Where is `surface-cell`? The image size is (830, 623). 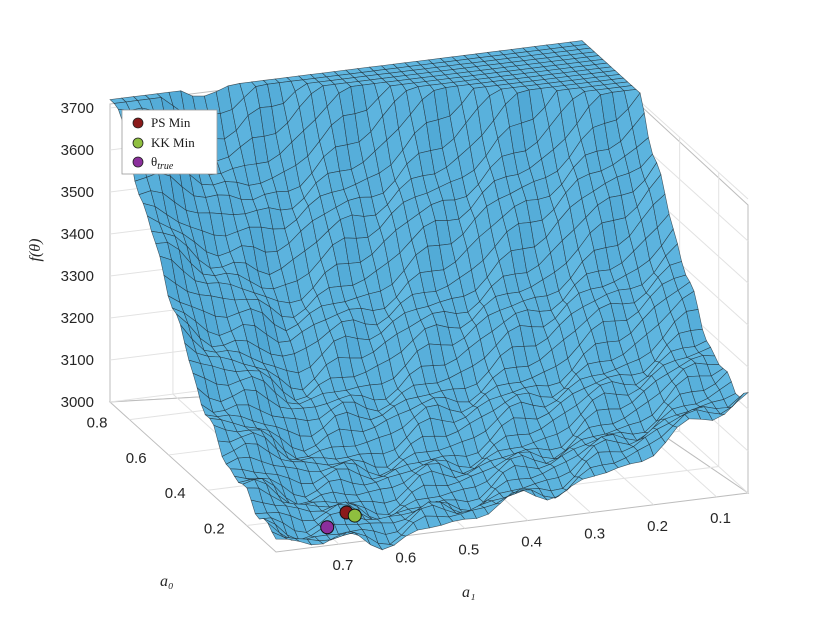
surface-cell is located at coordinates (740, 400).